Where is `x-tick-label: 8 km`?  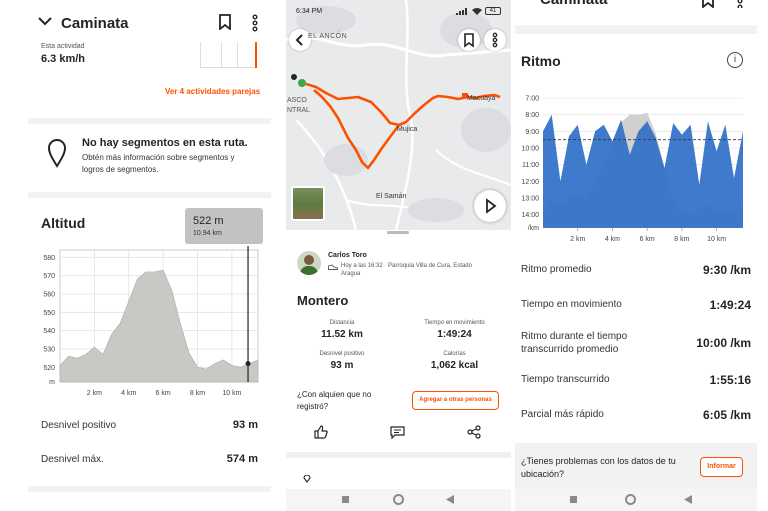
x-tick-label: 8 km is located at coordinates (681, 239).